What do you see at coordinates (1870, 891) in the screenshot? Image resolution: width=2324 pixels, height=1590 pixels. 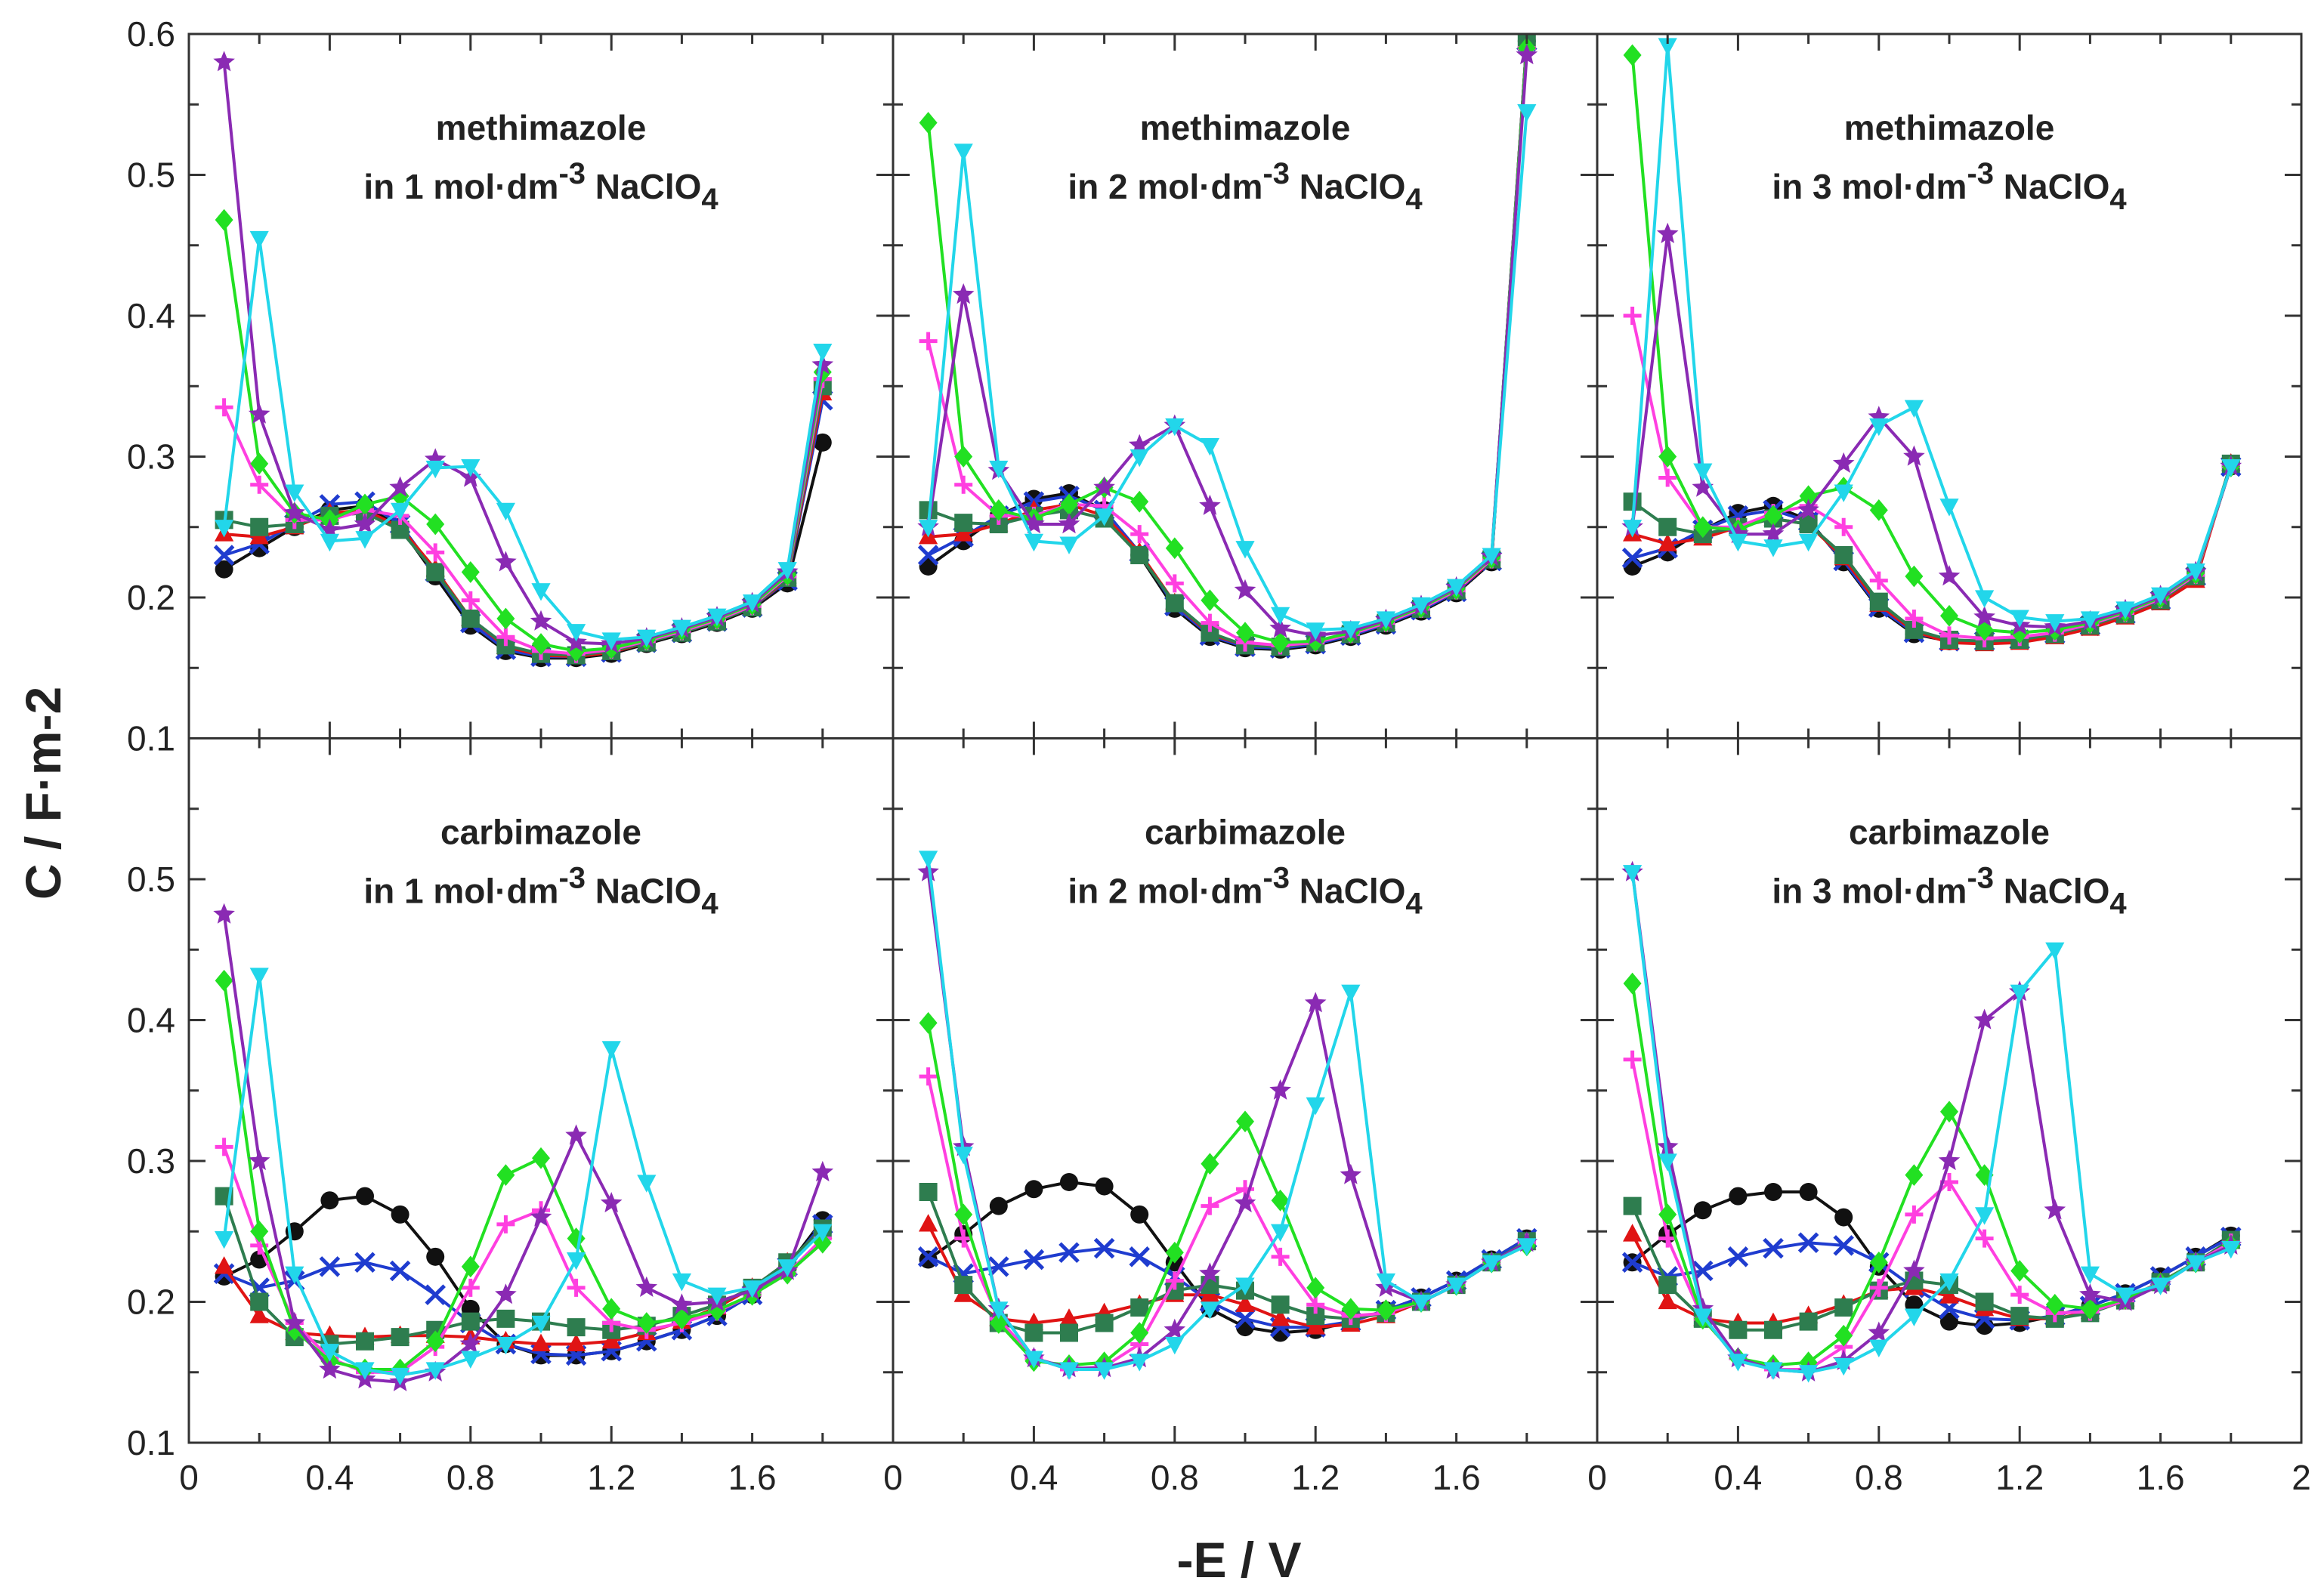 I see `panel-title-pre: in 3 mol·dm` at bounding box center [1870, 891].